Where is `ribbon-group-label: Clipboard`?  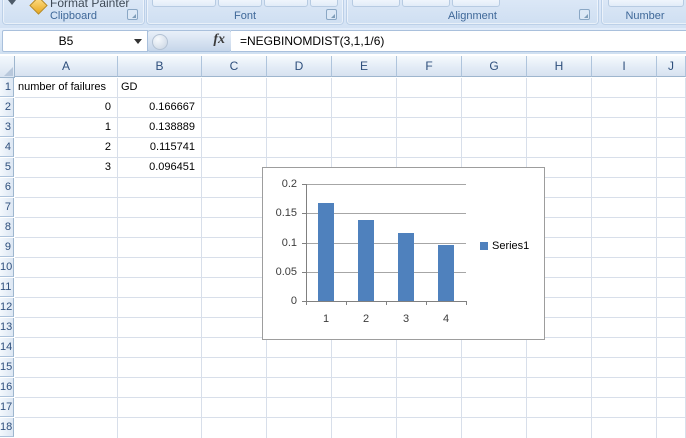
ribbon-group-label: Clipboard is located at coordinates (73, 16).